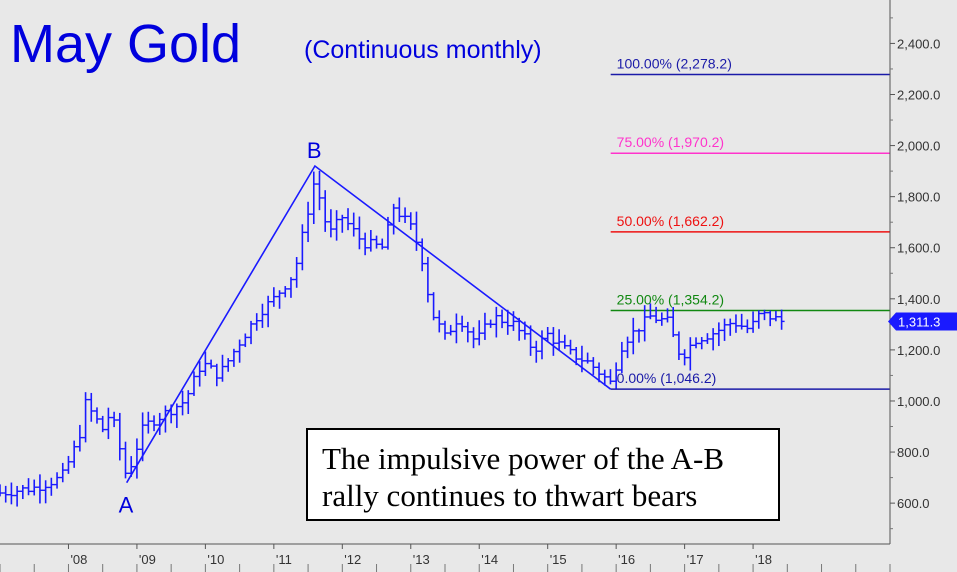 The width and height of the screenshot is (957, 572). Describe the element at coordinates (352, 559) in the screenshot. I see `x-tick-label: '12` at that location.